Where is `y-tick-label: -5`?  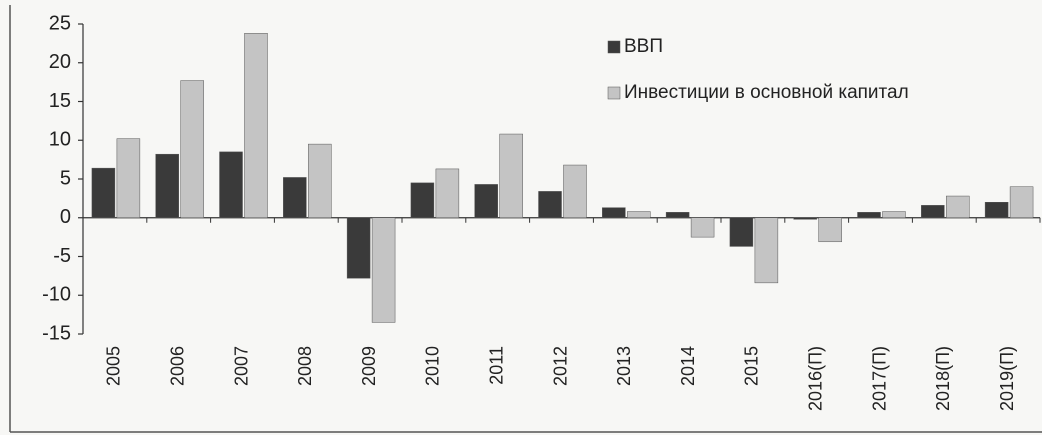 y-tick-label: -5 is located at coordinates (62, 256).